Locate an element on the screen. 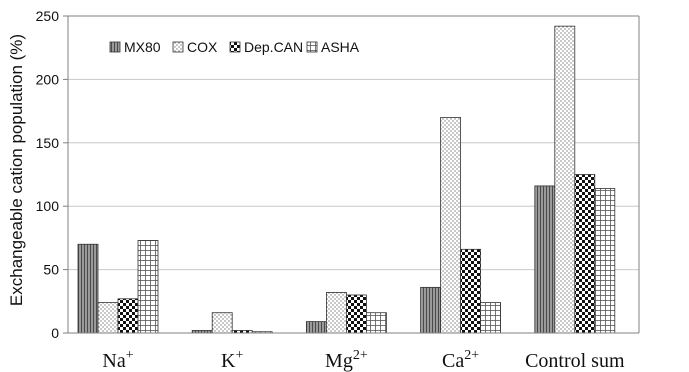 Image resolution: width=689 pixels, height=372 pixels. x-category-label: Na+ is located at coordinates (117, 360).